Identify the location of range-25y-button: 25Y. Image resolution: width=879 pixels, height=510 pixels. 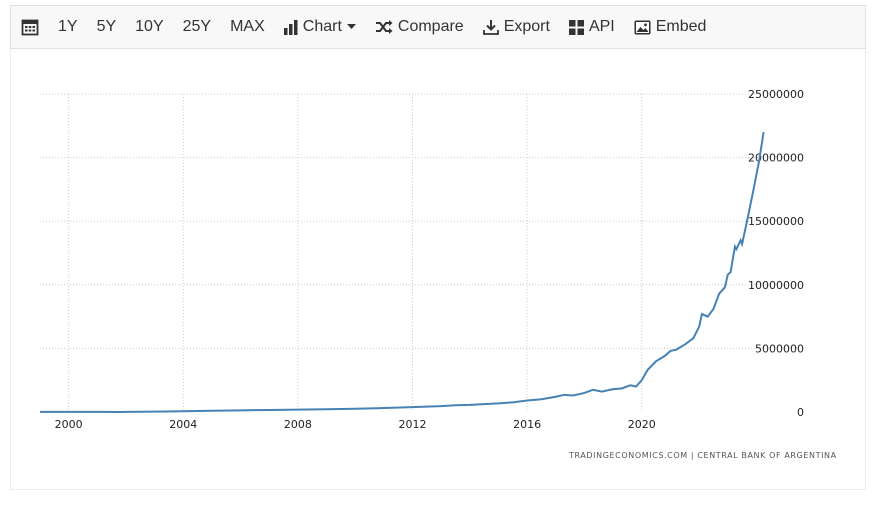
(197, 27).